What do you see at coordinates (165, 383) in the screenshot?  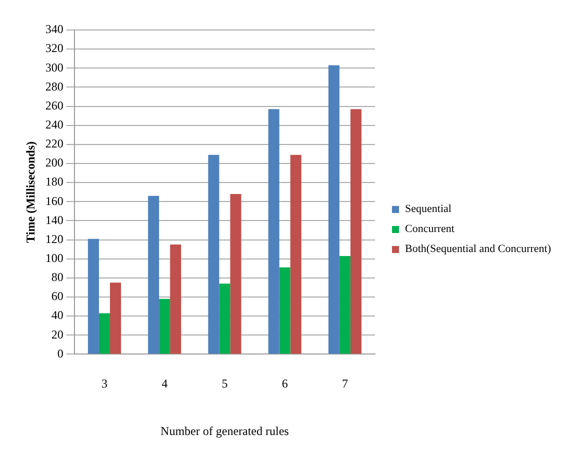 I see `x-tick-label: 4` at bounding box center [165, 383].